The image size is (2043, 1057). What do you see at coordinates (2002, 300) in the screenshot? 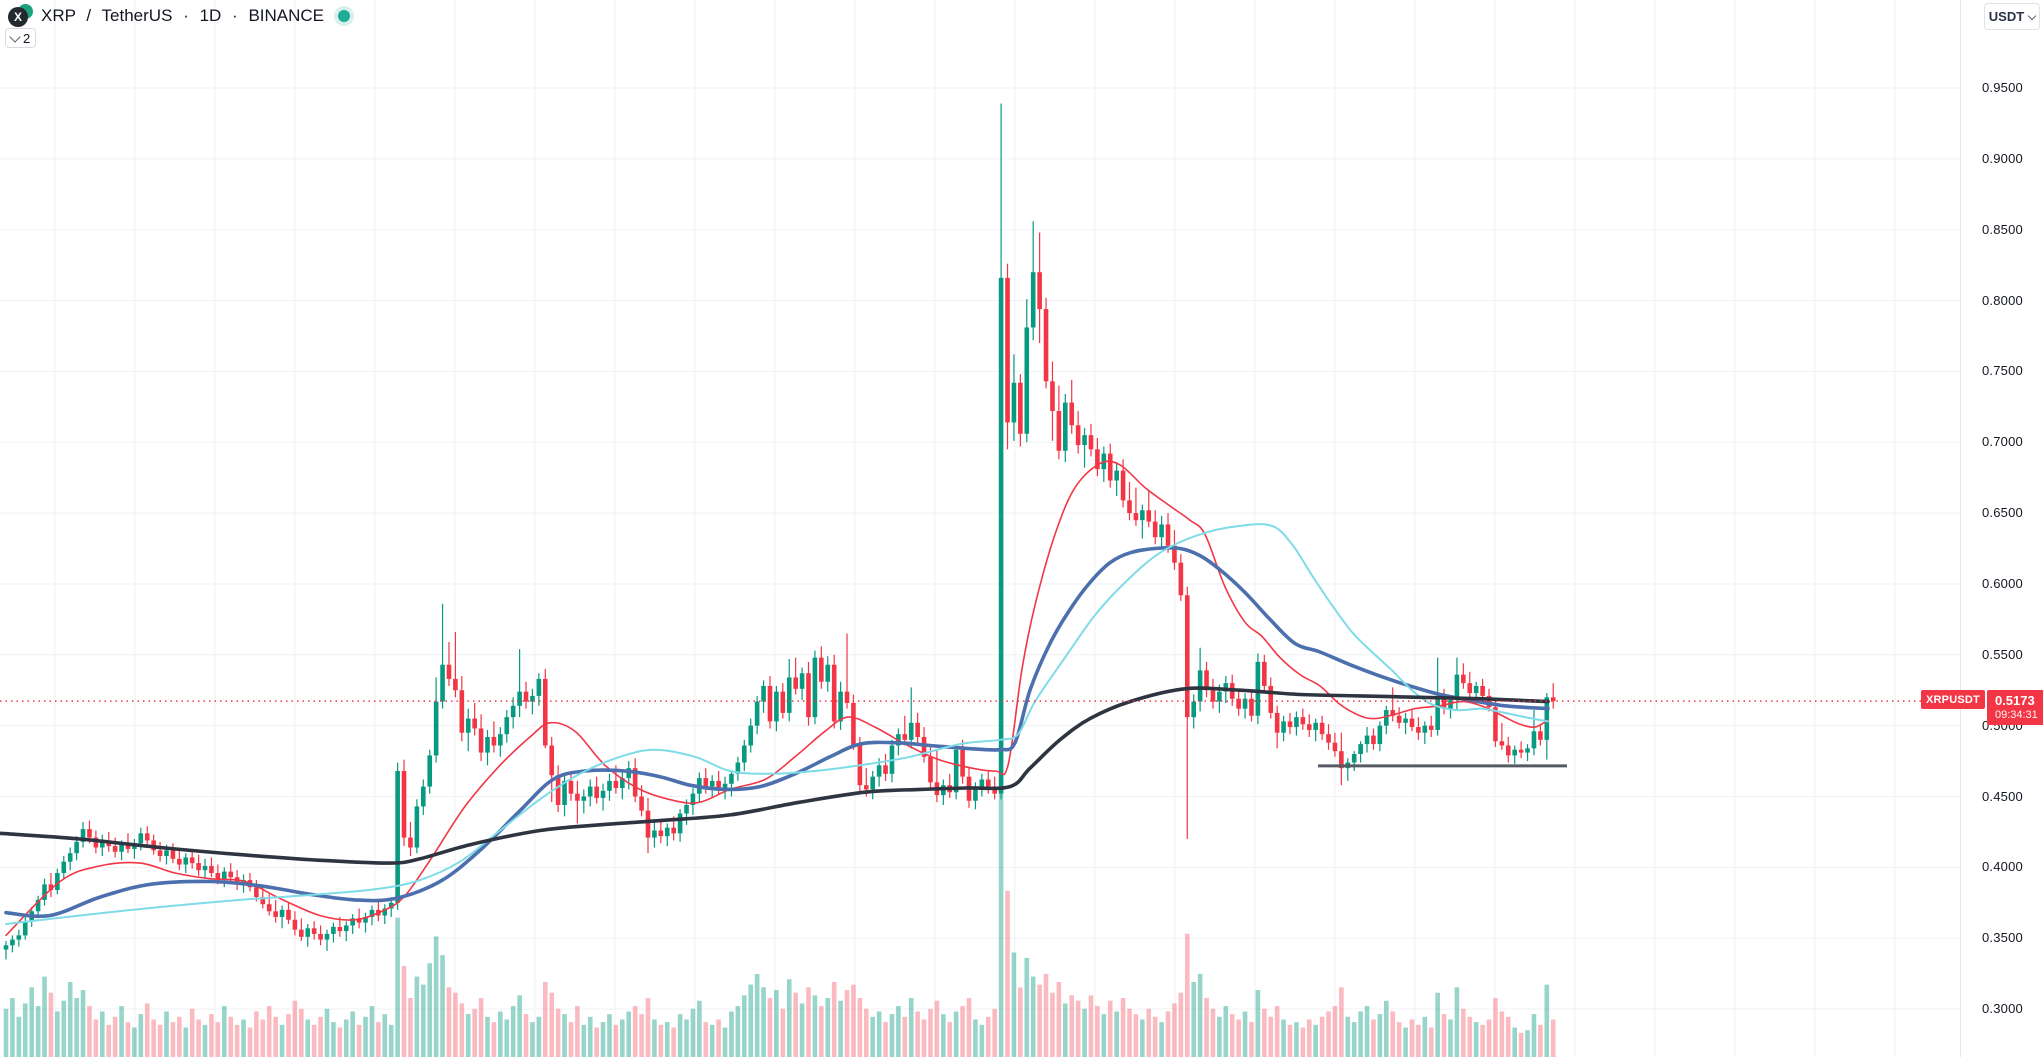
I see `price-tick-label: 0.8000` at bounding box center [2002, 300].